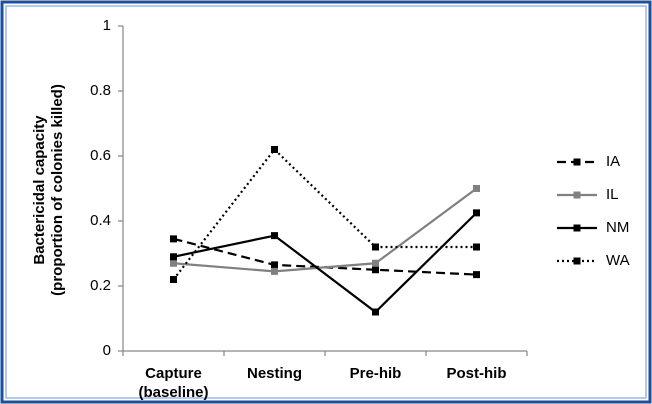 Image resolution: width=652 pixels, height=404 pixels. Describe the element at coordinates (612, 194) in the screenshot. I see `legend-label: IL` at that location.